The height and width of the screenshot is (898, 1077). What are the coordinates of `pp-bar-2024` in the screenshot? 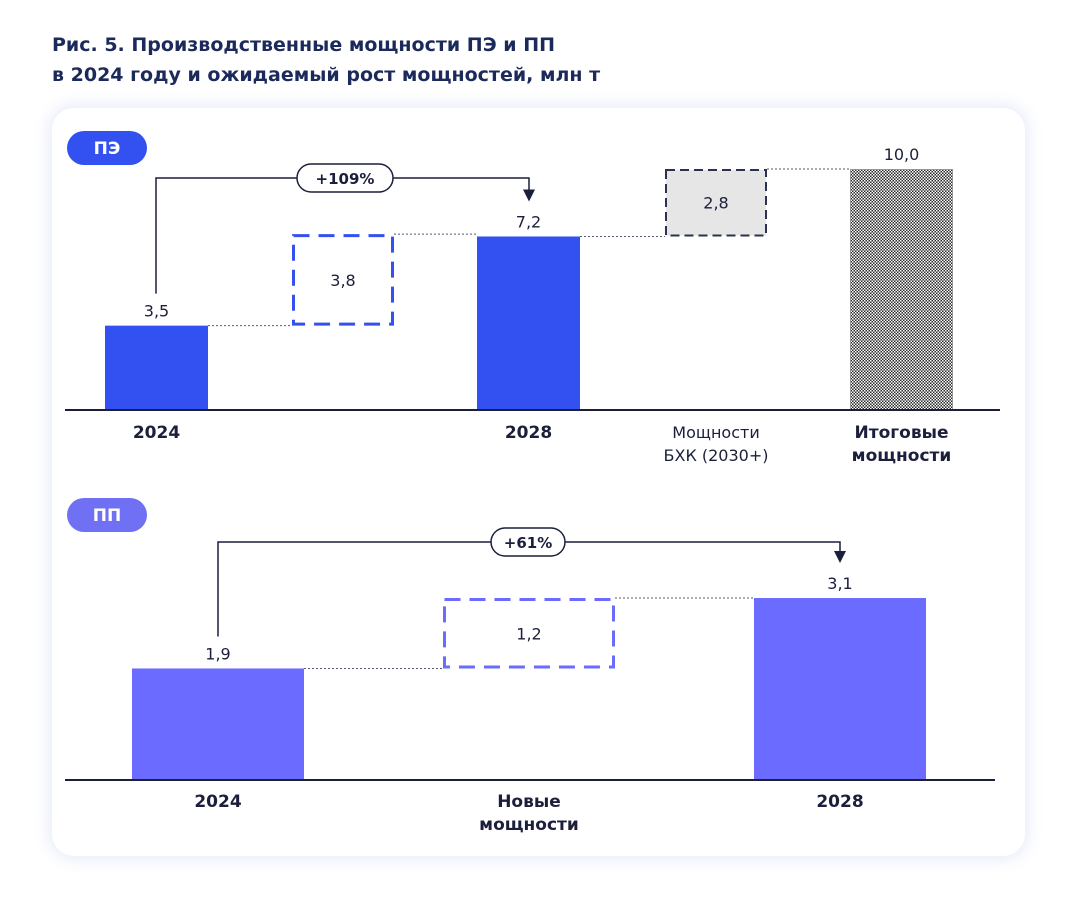 It's located at (218, 724).